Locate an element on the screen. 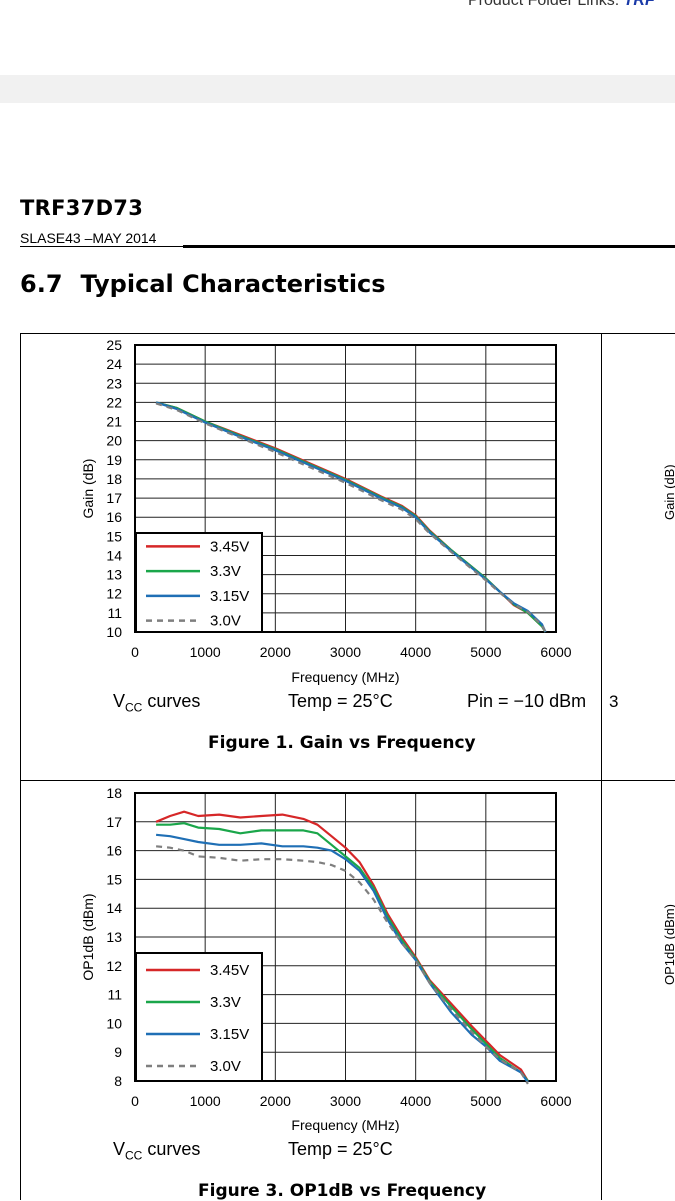 The height and width of the screenshot is (1201, 675). table-column-divider is located at coordinates (601, 766).